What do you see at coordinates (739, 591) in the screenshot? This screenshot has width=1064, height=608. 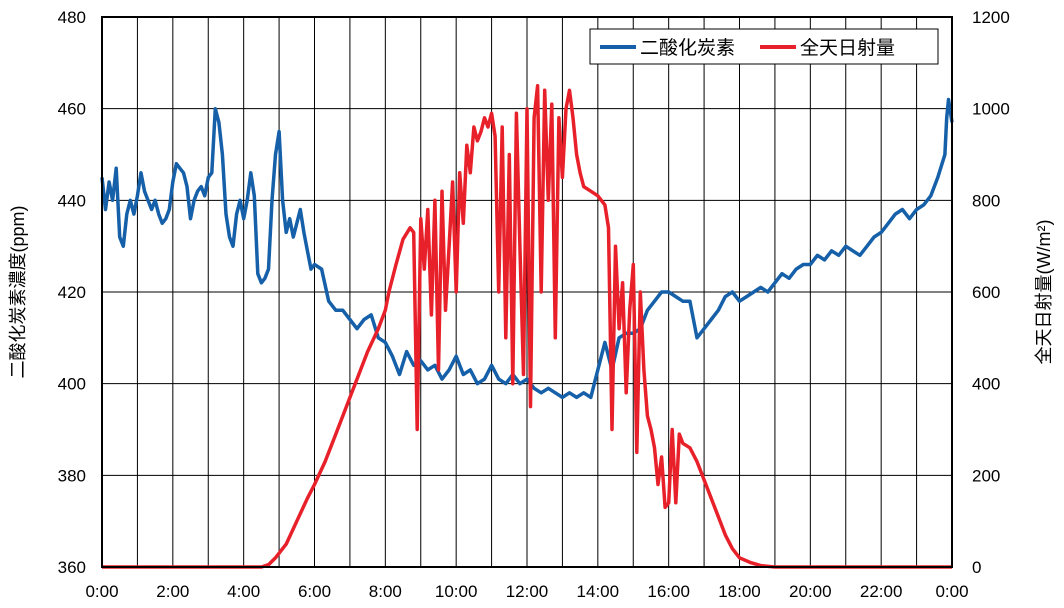 I see `x-tick-label: 18:00` at bounding box center [739, 591].